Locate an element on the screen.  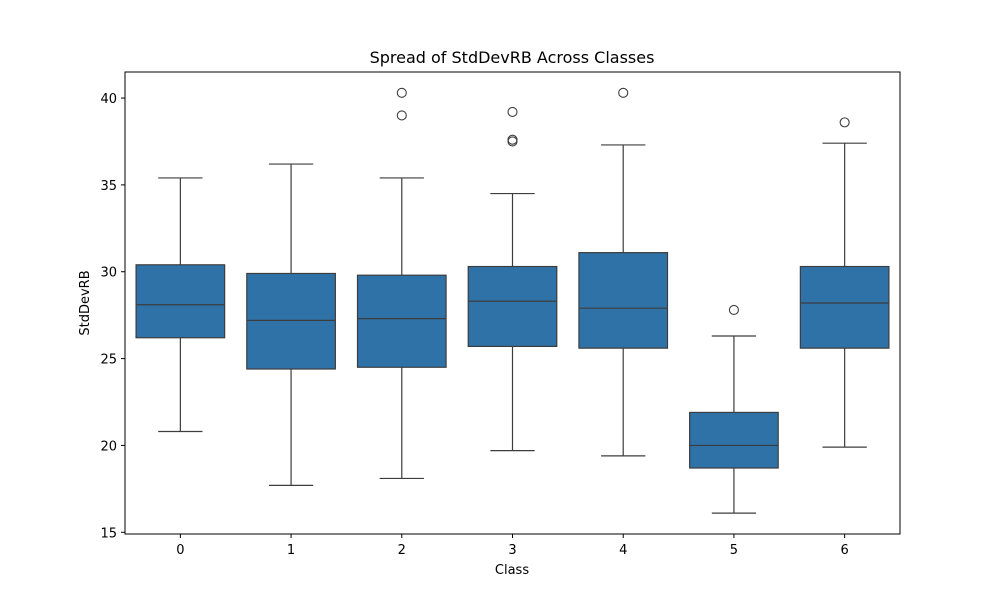
y-tick-label: 35 is located at coordinates (108, 186).